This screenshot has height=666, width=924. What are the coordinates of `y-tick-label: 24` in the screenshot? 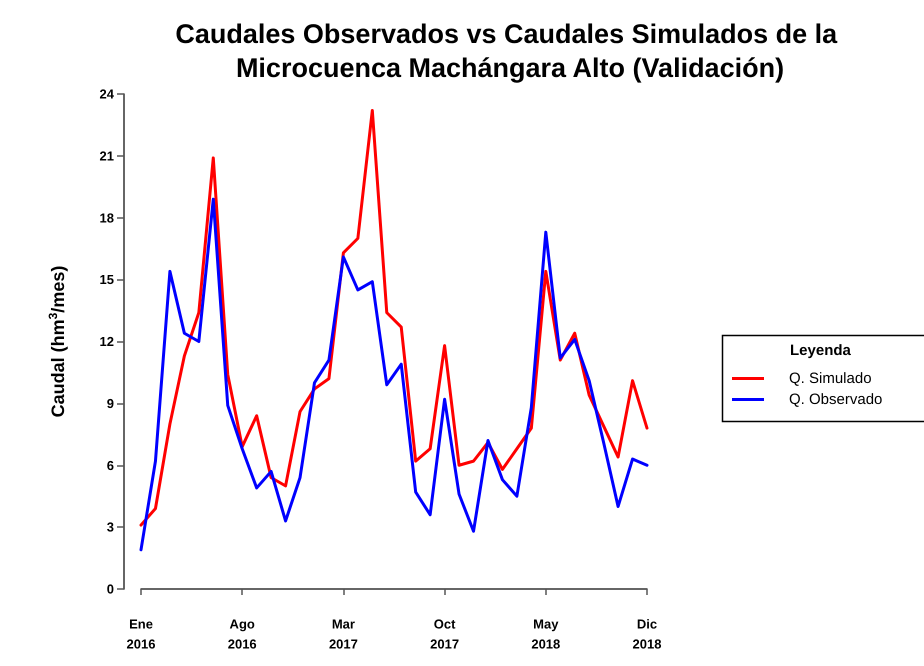 It's located at (107, 94).